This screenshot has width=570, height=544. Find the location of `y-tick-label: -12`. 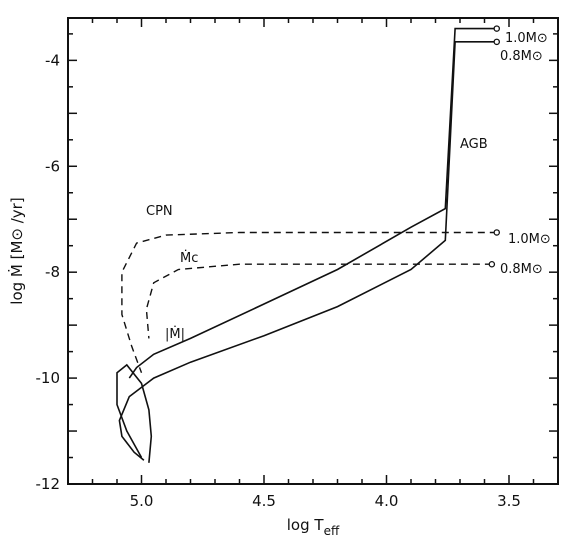

y-tick-label: -12 is located at coordinates (48, 484).